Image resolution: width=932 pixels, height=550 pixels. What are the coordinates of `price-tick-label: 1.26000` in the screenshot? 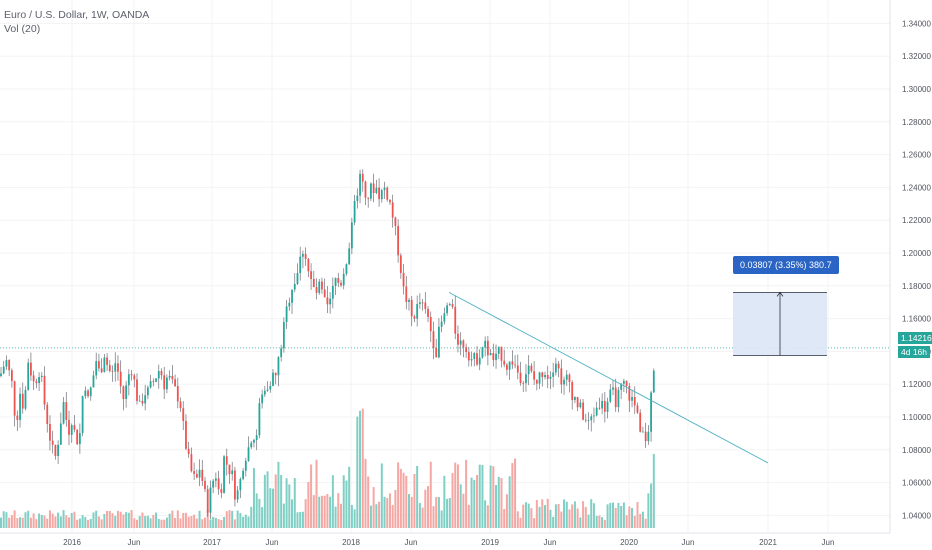 It's located at (916, 155).